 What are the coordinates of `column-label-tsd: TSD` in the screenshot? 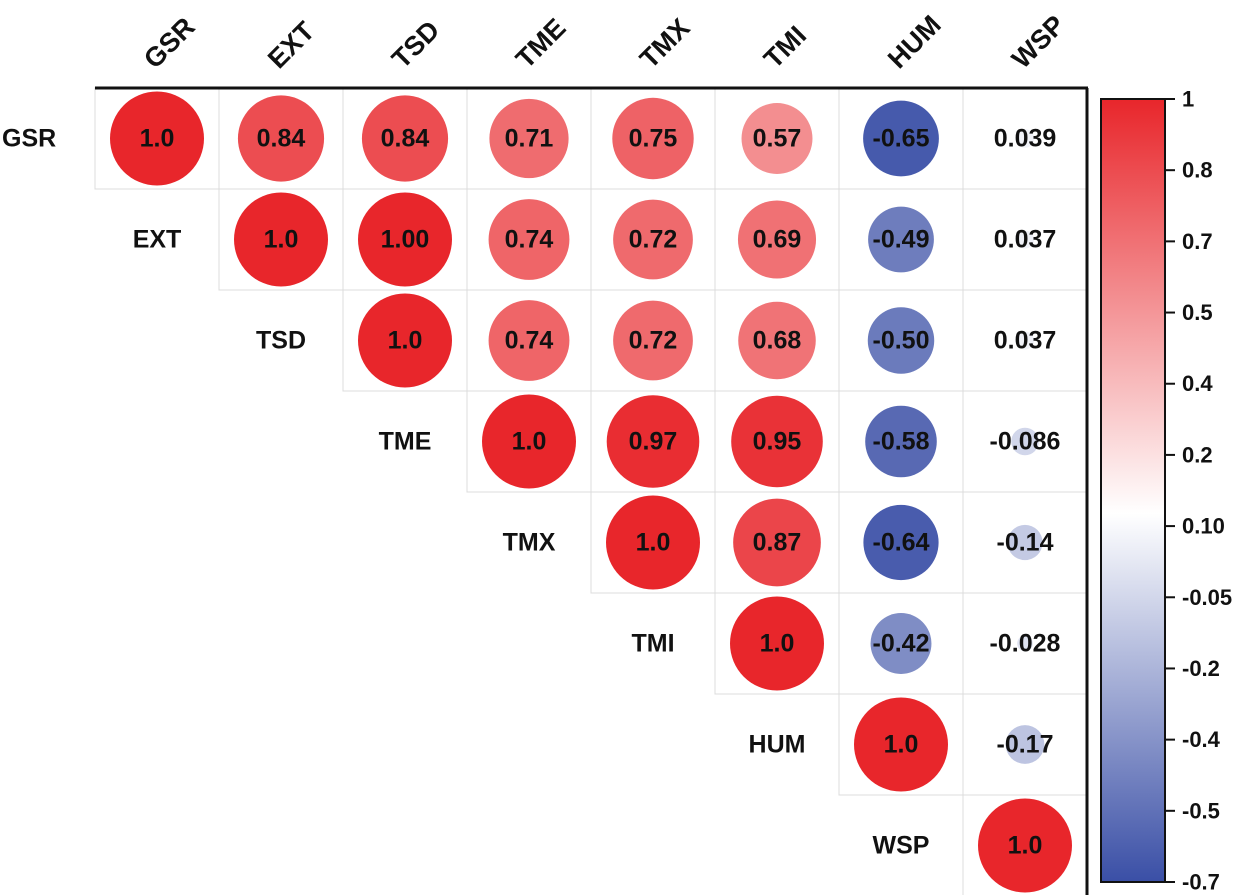 It's located at (415, 44).